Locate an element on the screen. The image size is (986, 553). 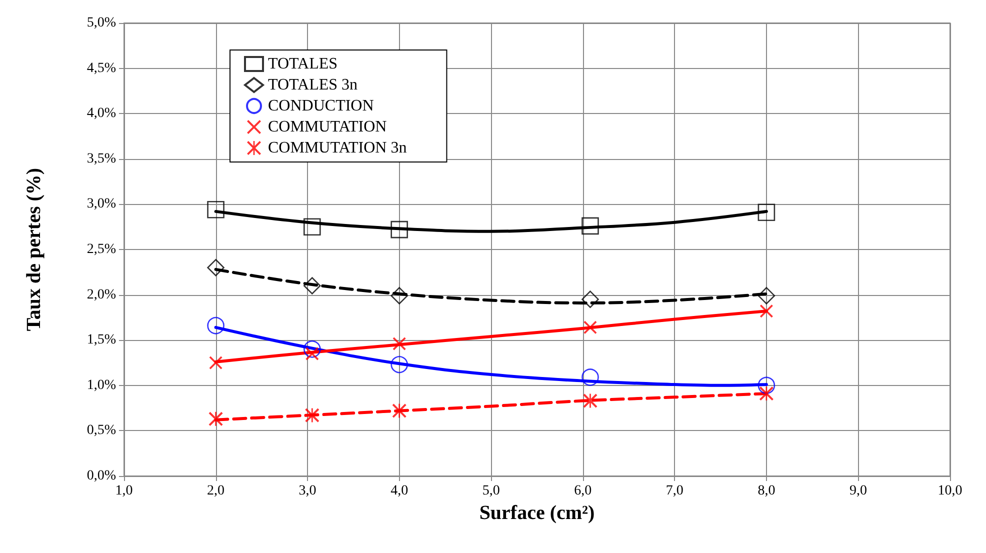
x-tick-label: 5,0 is located at coordinates (491, 491).